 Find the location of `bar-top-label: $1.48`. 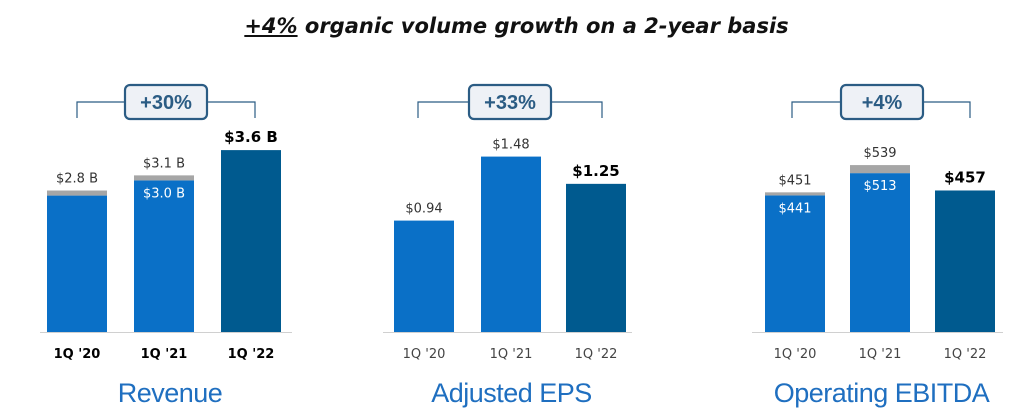

bar-top-label: $1.48 is located at coordinates (510, 145).